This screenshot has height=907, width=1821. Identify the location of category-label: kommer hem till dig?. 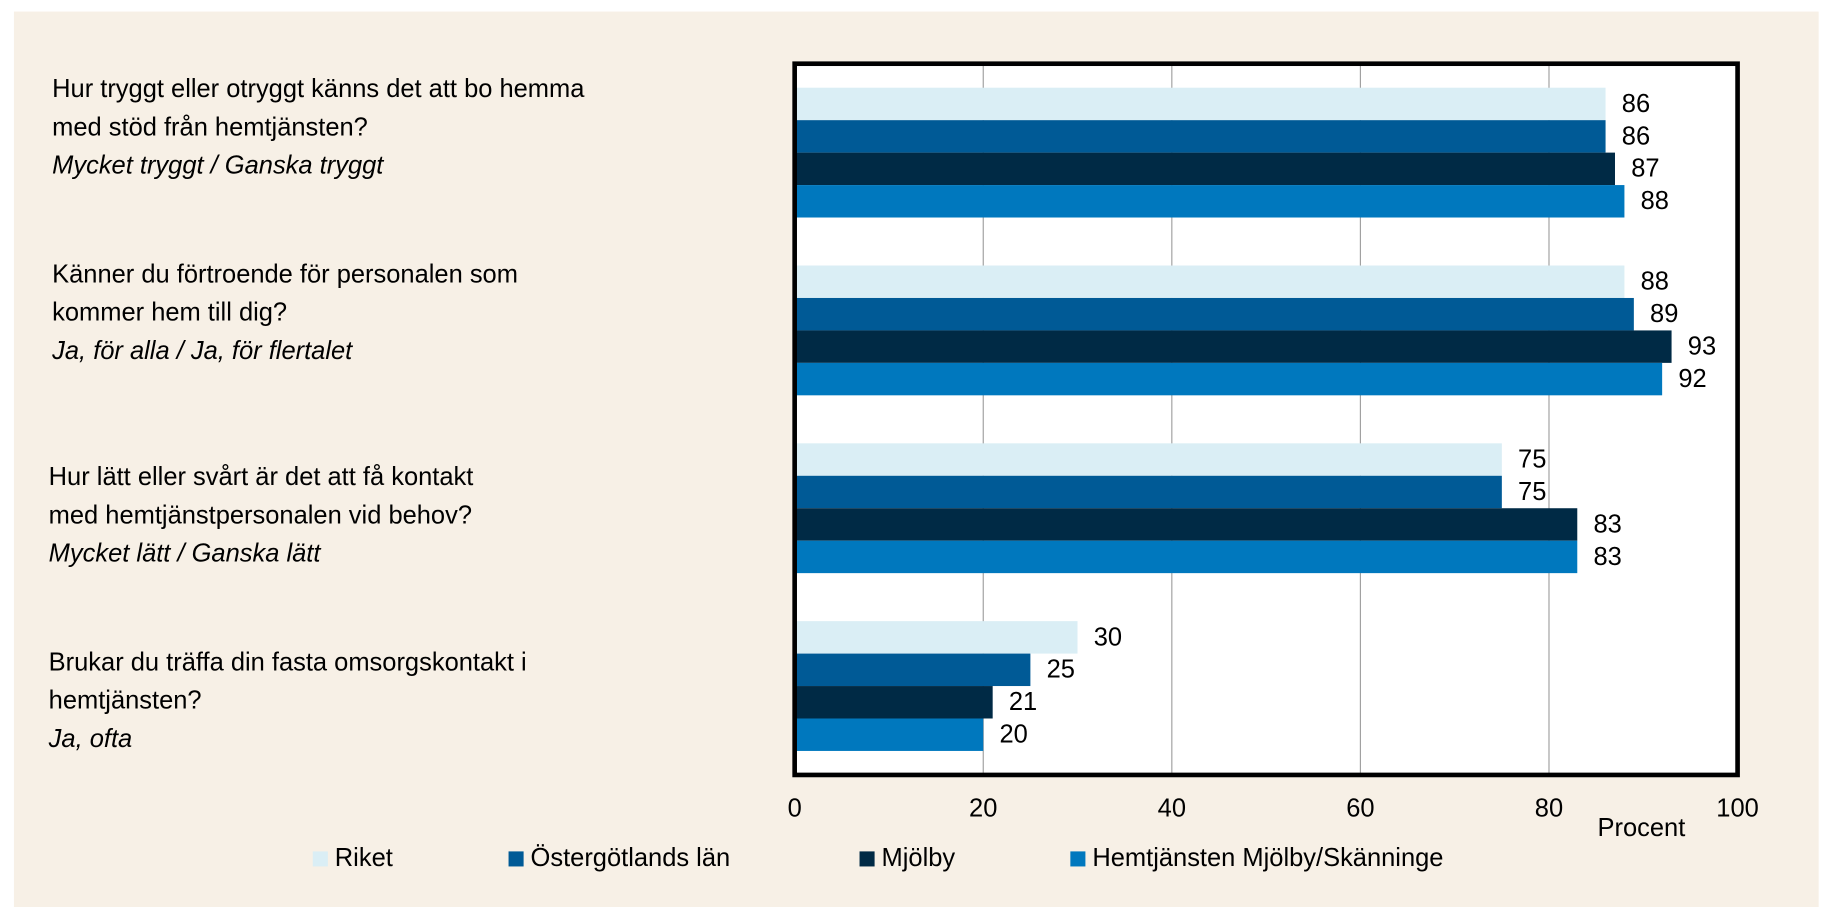
(169, 313).